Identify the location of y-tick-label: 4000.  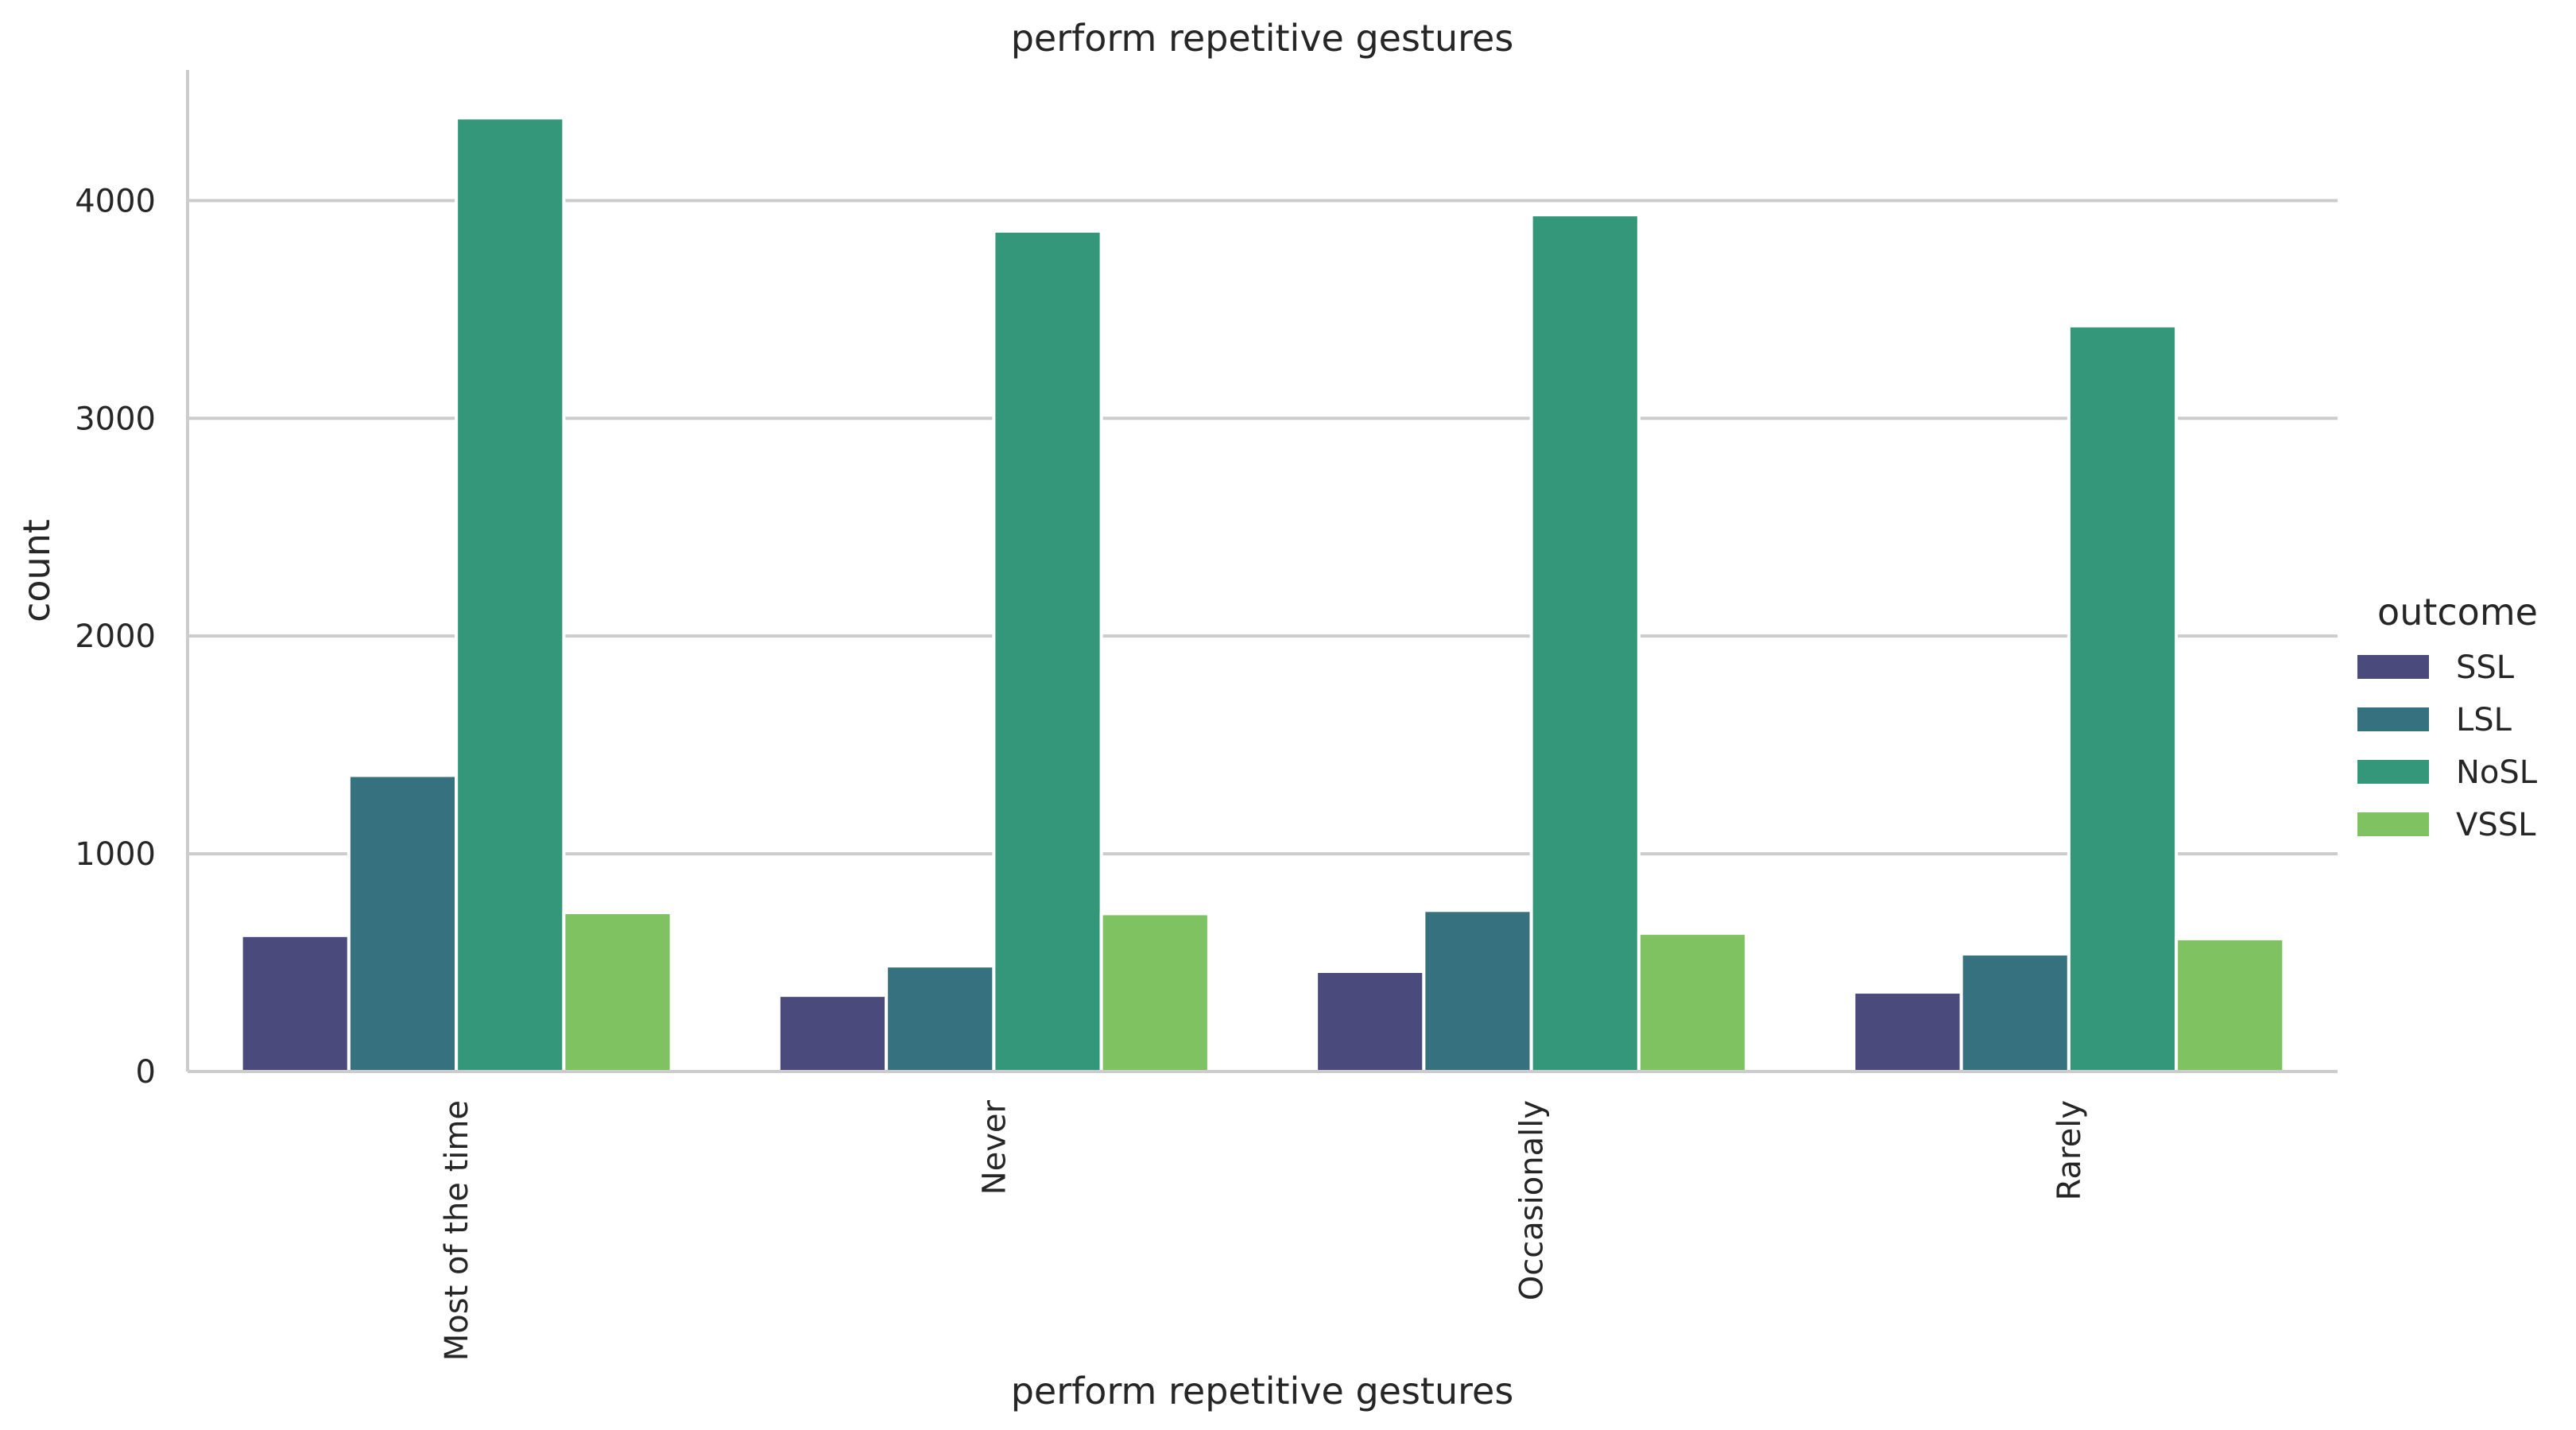
(116, 201).